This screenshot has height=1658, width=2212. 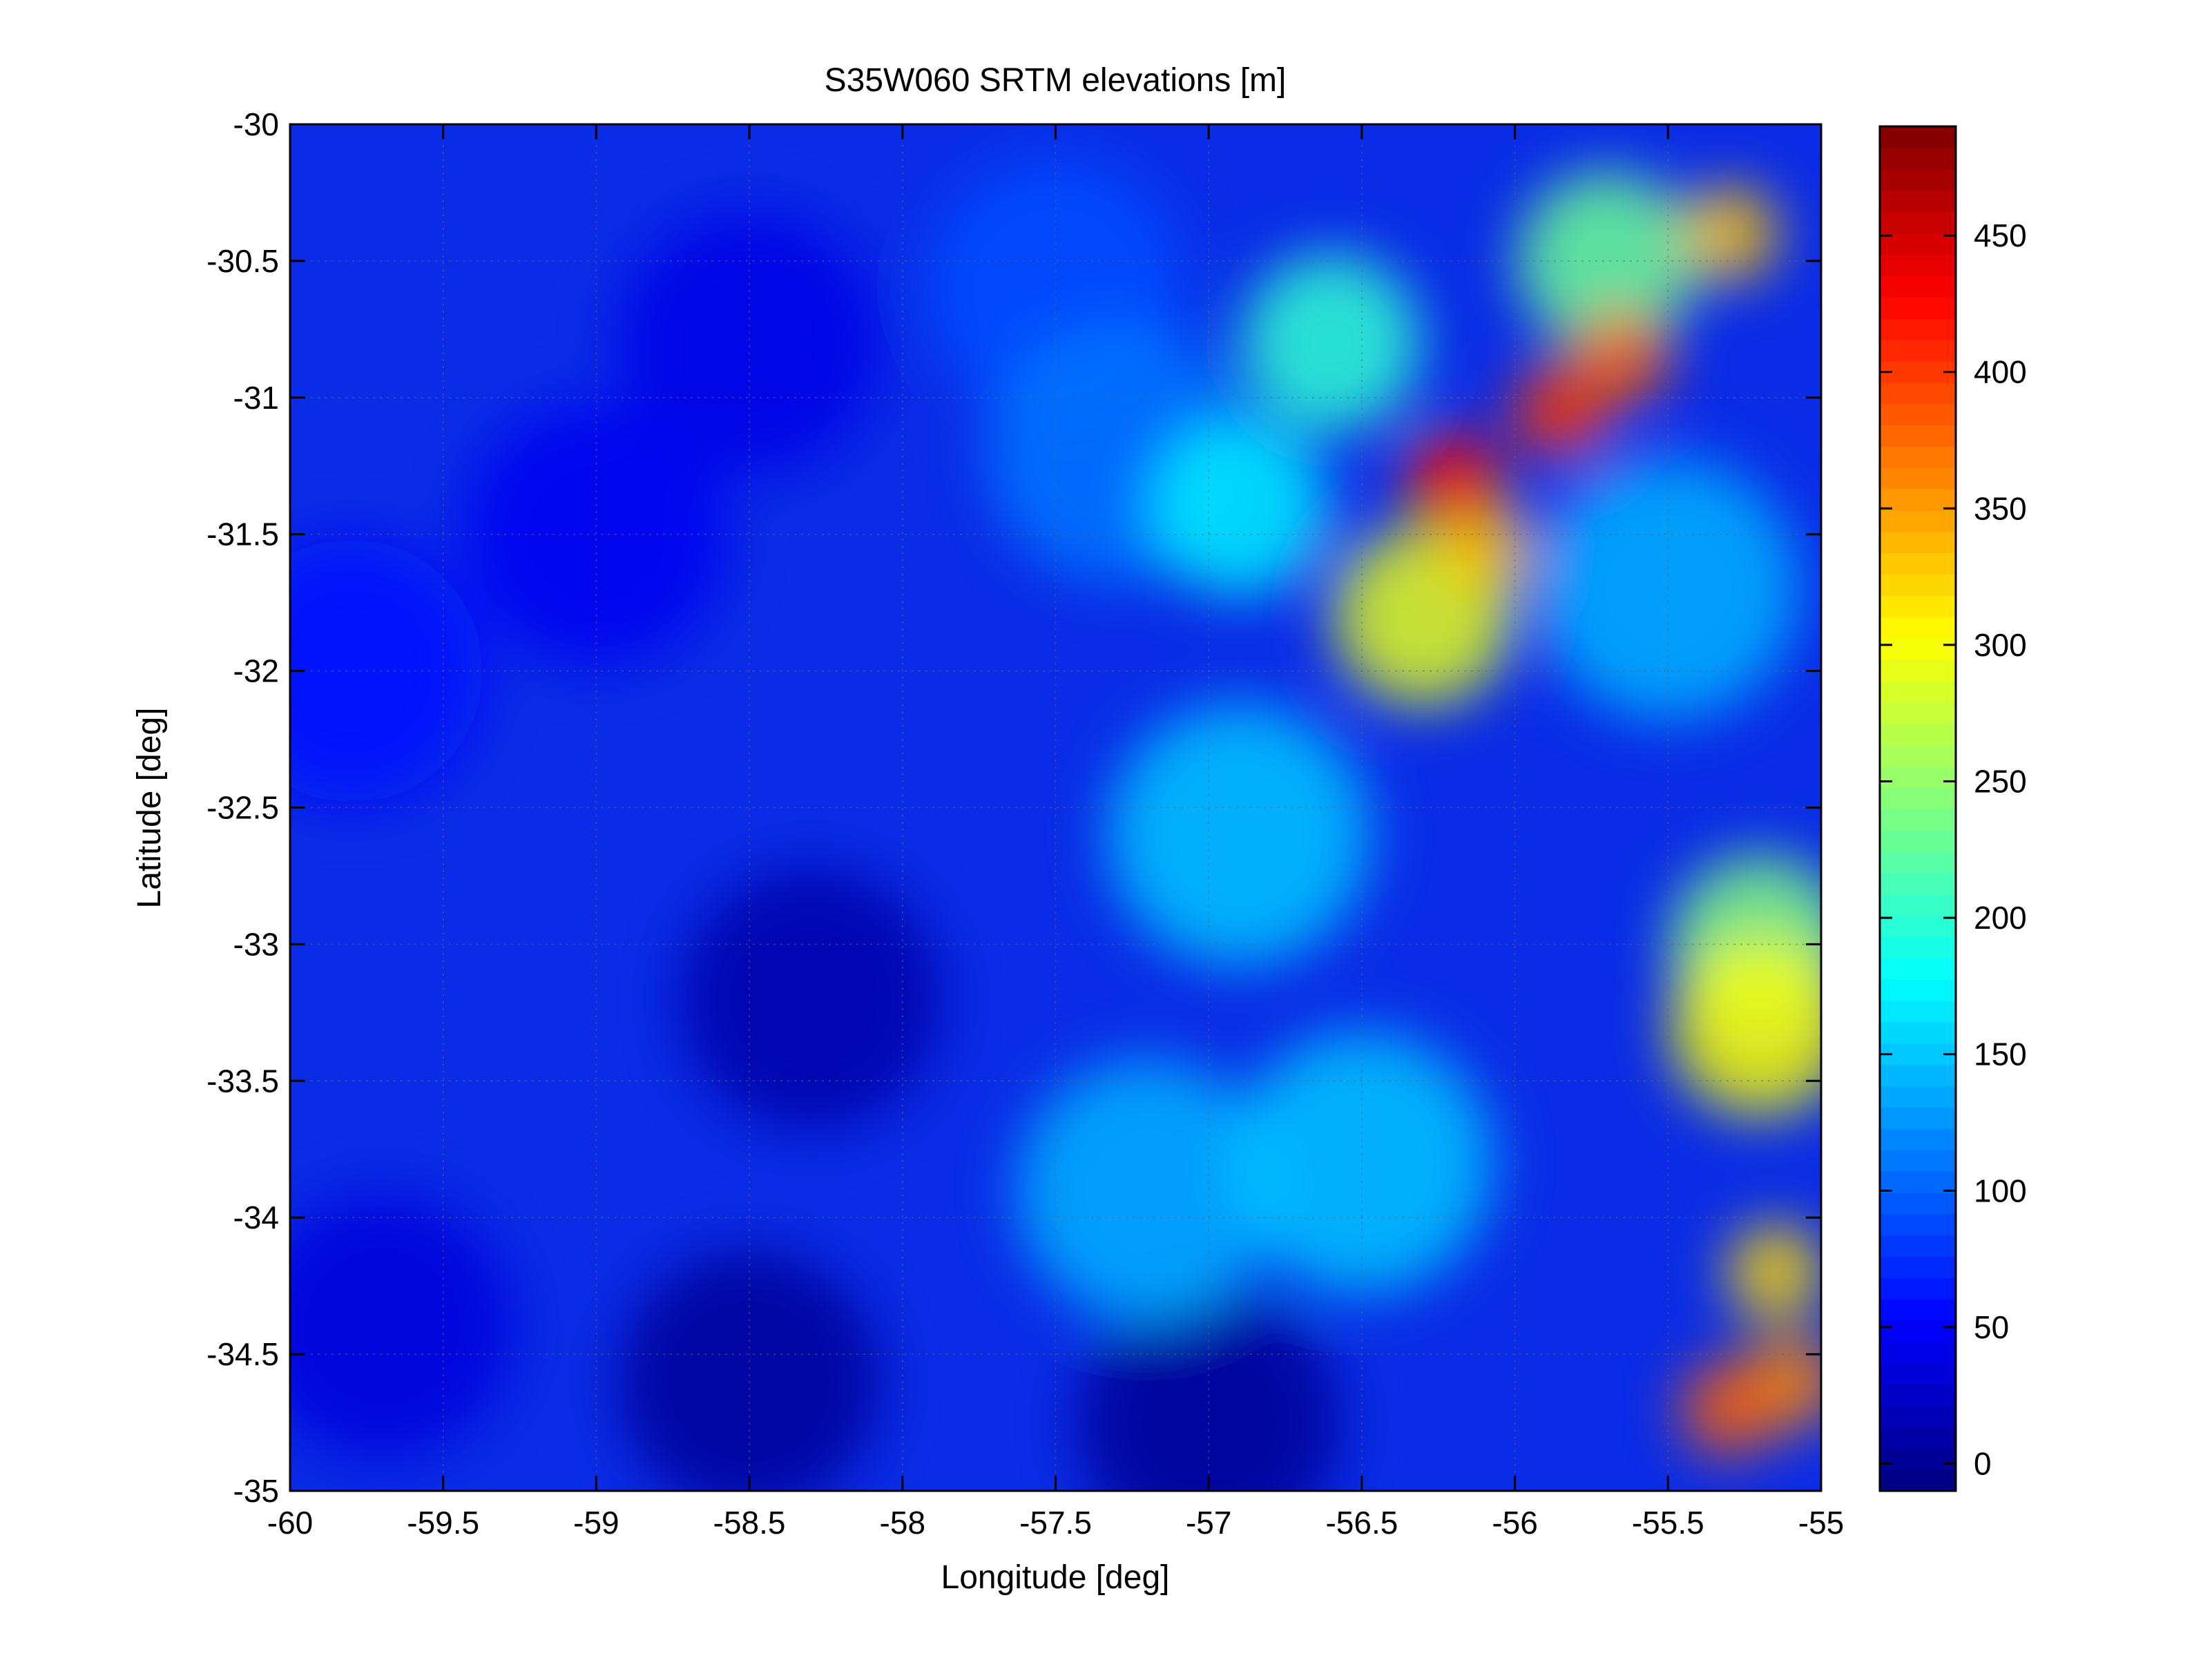 What do you see at coordinates (1991, 1327) in the screenshot?
I see `colorbar-tick-label: 50` at bounding box center [1991, 1327].